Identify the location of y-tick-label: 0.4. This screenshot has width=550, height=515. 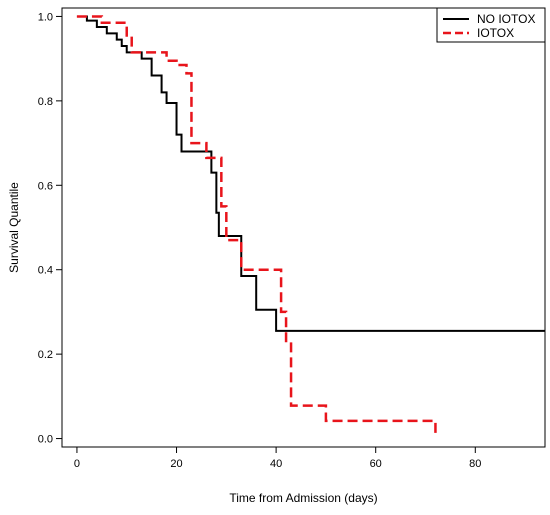
(45, 271).